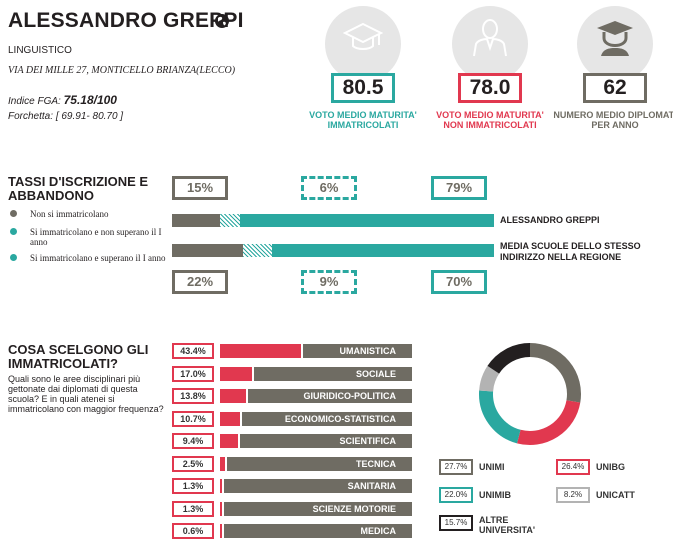  Describe the element at coordinates (98, 258) in the screenshot. I see `legend-text: Si immatricolano e superano il I anno` at that location.